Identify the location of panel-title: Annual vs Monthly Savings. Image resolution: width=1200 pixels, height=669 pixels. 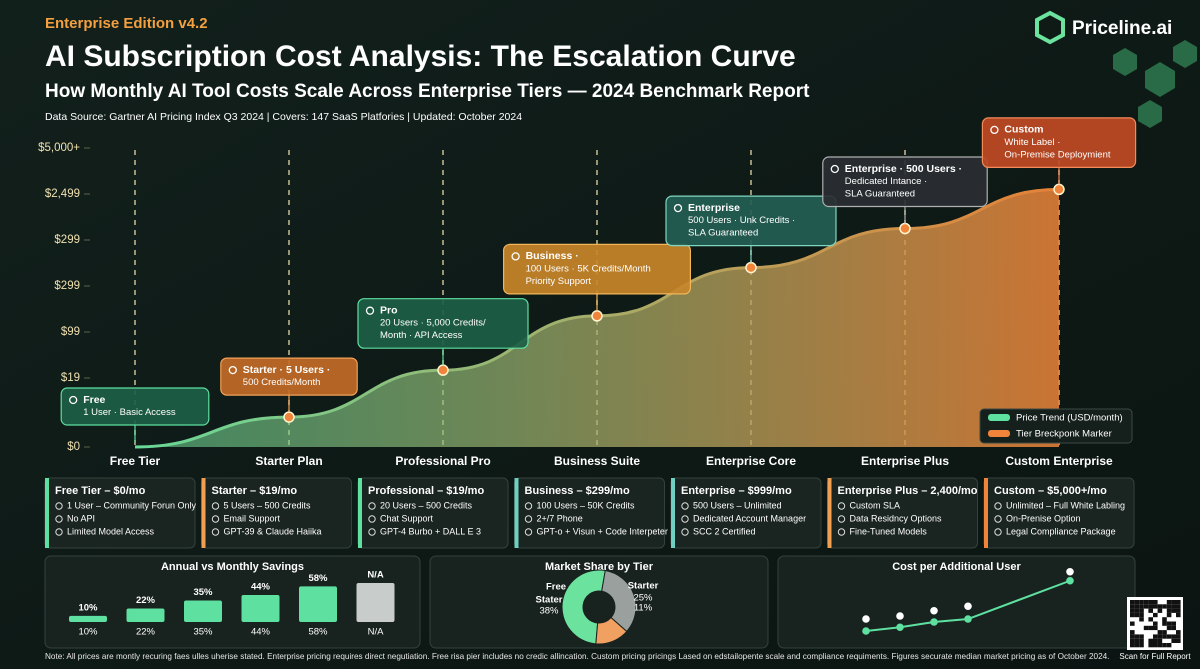
(232, 567).